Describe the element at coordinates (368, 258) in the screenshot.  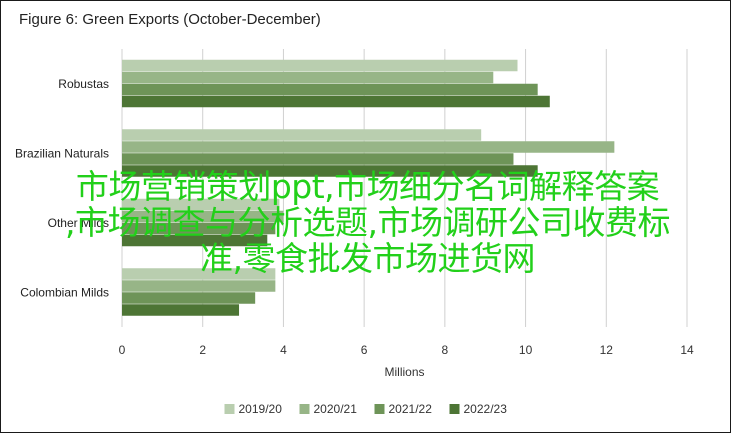
I see `overlay-line: 准,零食批发市场进货网` at that location.